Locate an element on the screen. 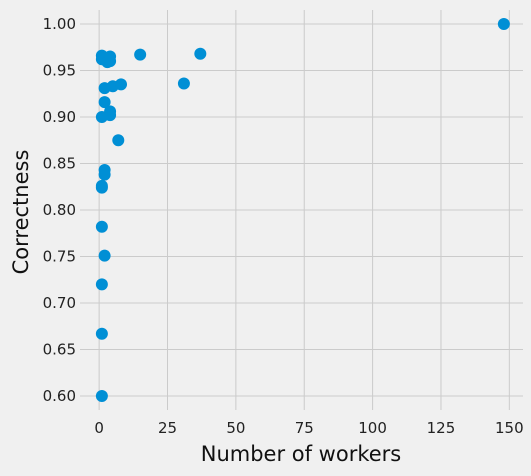 The image size is (531, 476). y-tick-label: 0.75 is located at coordinates (59, 257).